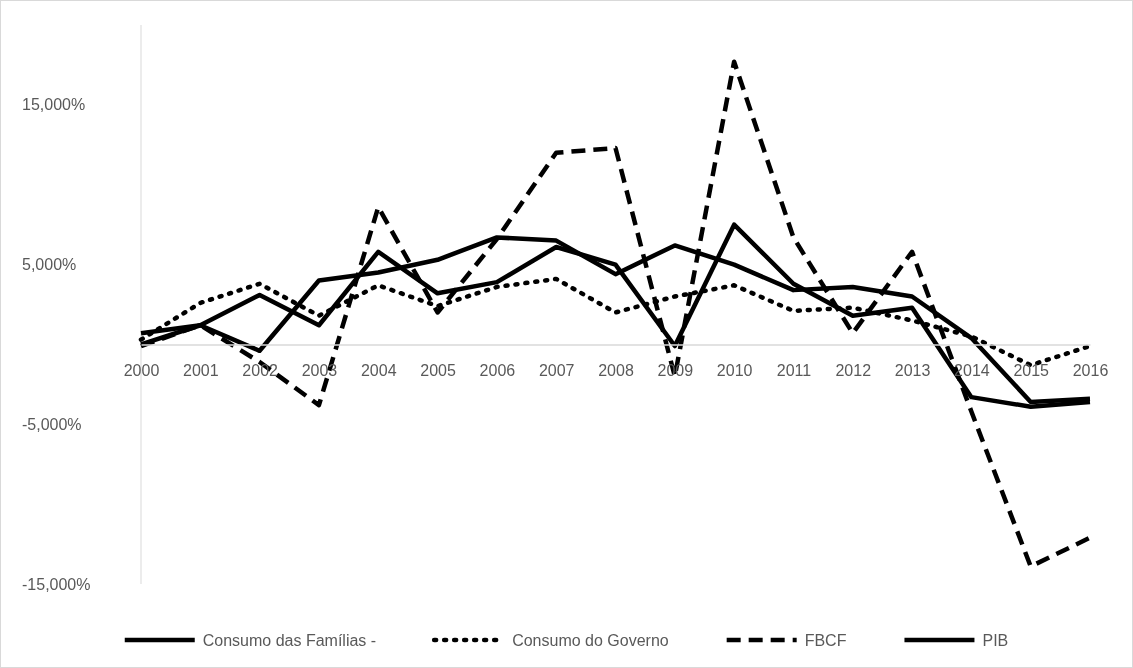  I want to click on x-tick-label: 2010, so click(734, 371).